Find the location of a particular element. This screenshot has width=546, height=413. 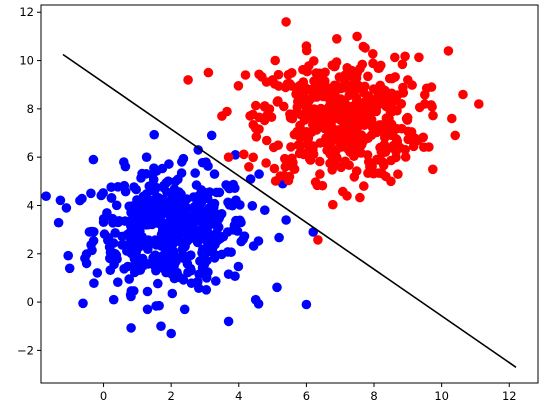

y-tick-label: −2 is located at coordinates (25, 350).